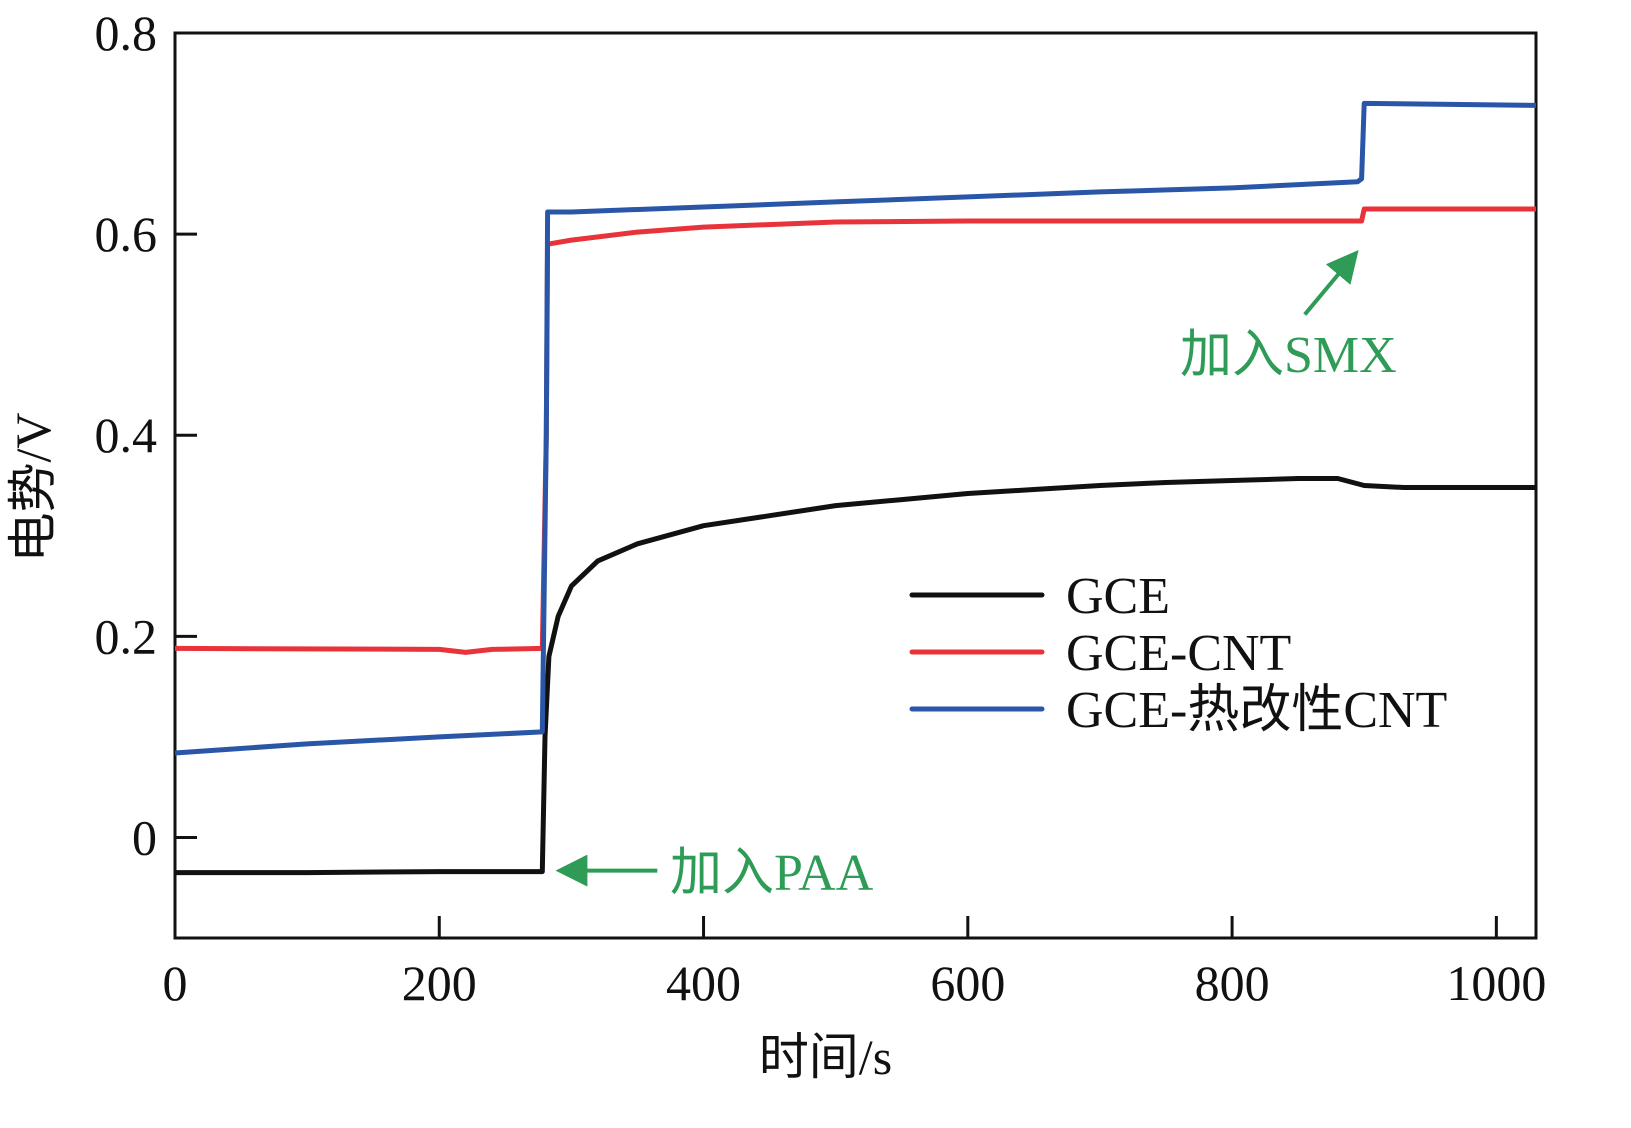  Describe the element at coordinates (126, 234) in the screenshot. I see `y-tick-label: 0.6` at that location.